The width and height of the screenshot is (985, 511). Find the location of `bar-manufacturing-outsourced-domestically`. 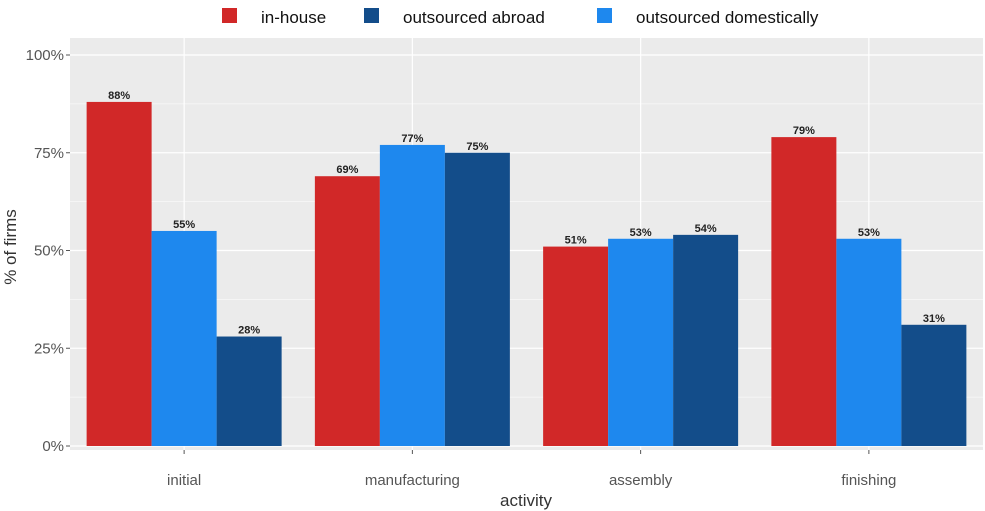

bar-manufacturing-outsourced-domestically is located at coordinates (412, 295).